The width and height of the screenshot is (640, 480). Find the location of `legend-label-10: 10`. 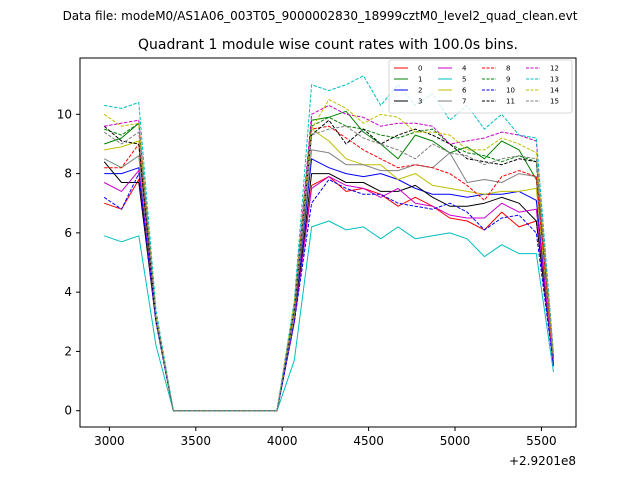

legend-label-10: 10 is located at coordinates (510, 91).